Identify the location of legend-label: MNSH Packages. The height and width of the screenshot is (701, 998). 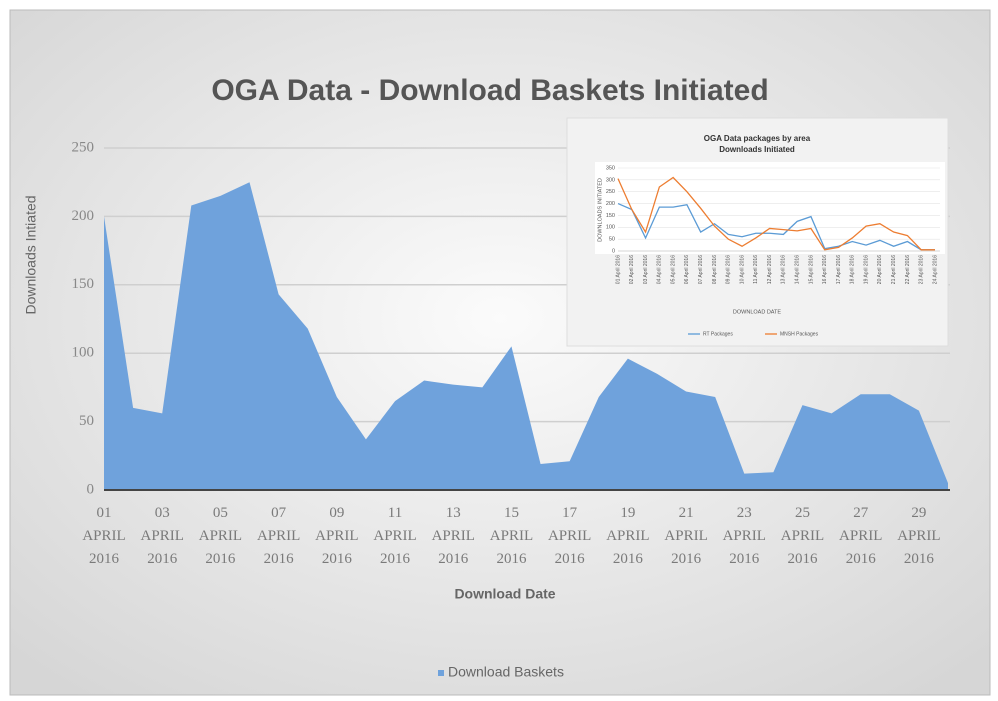
(799, 334).